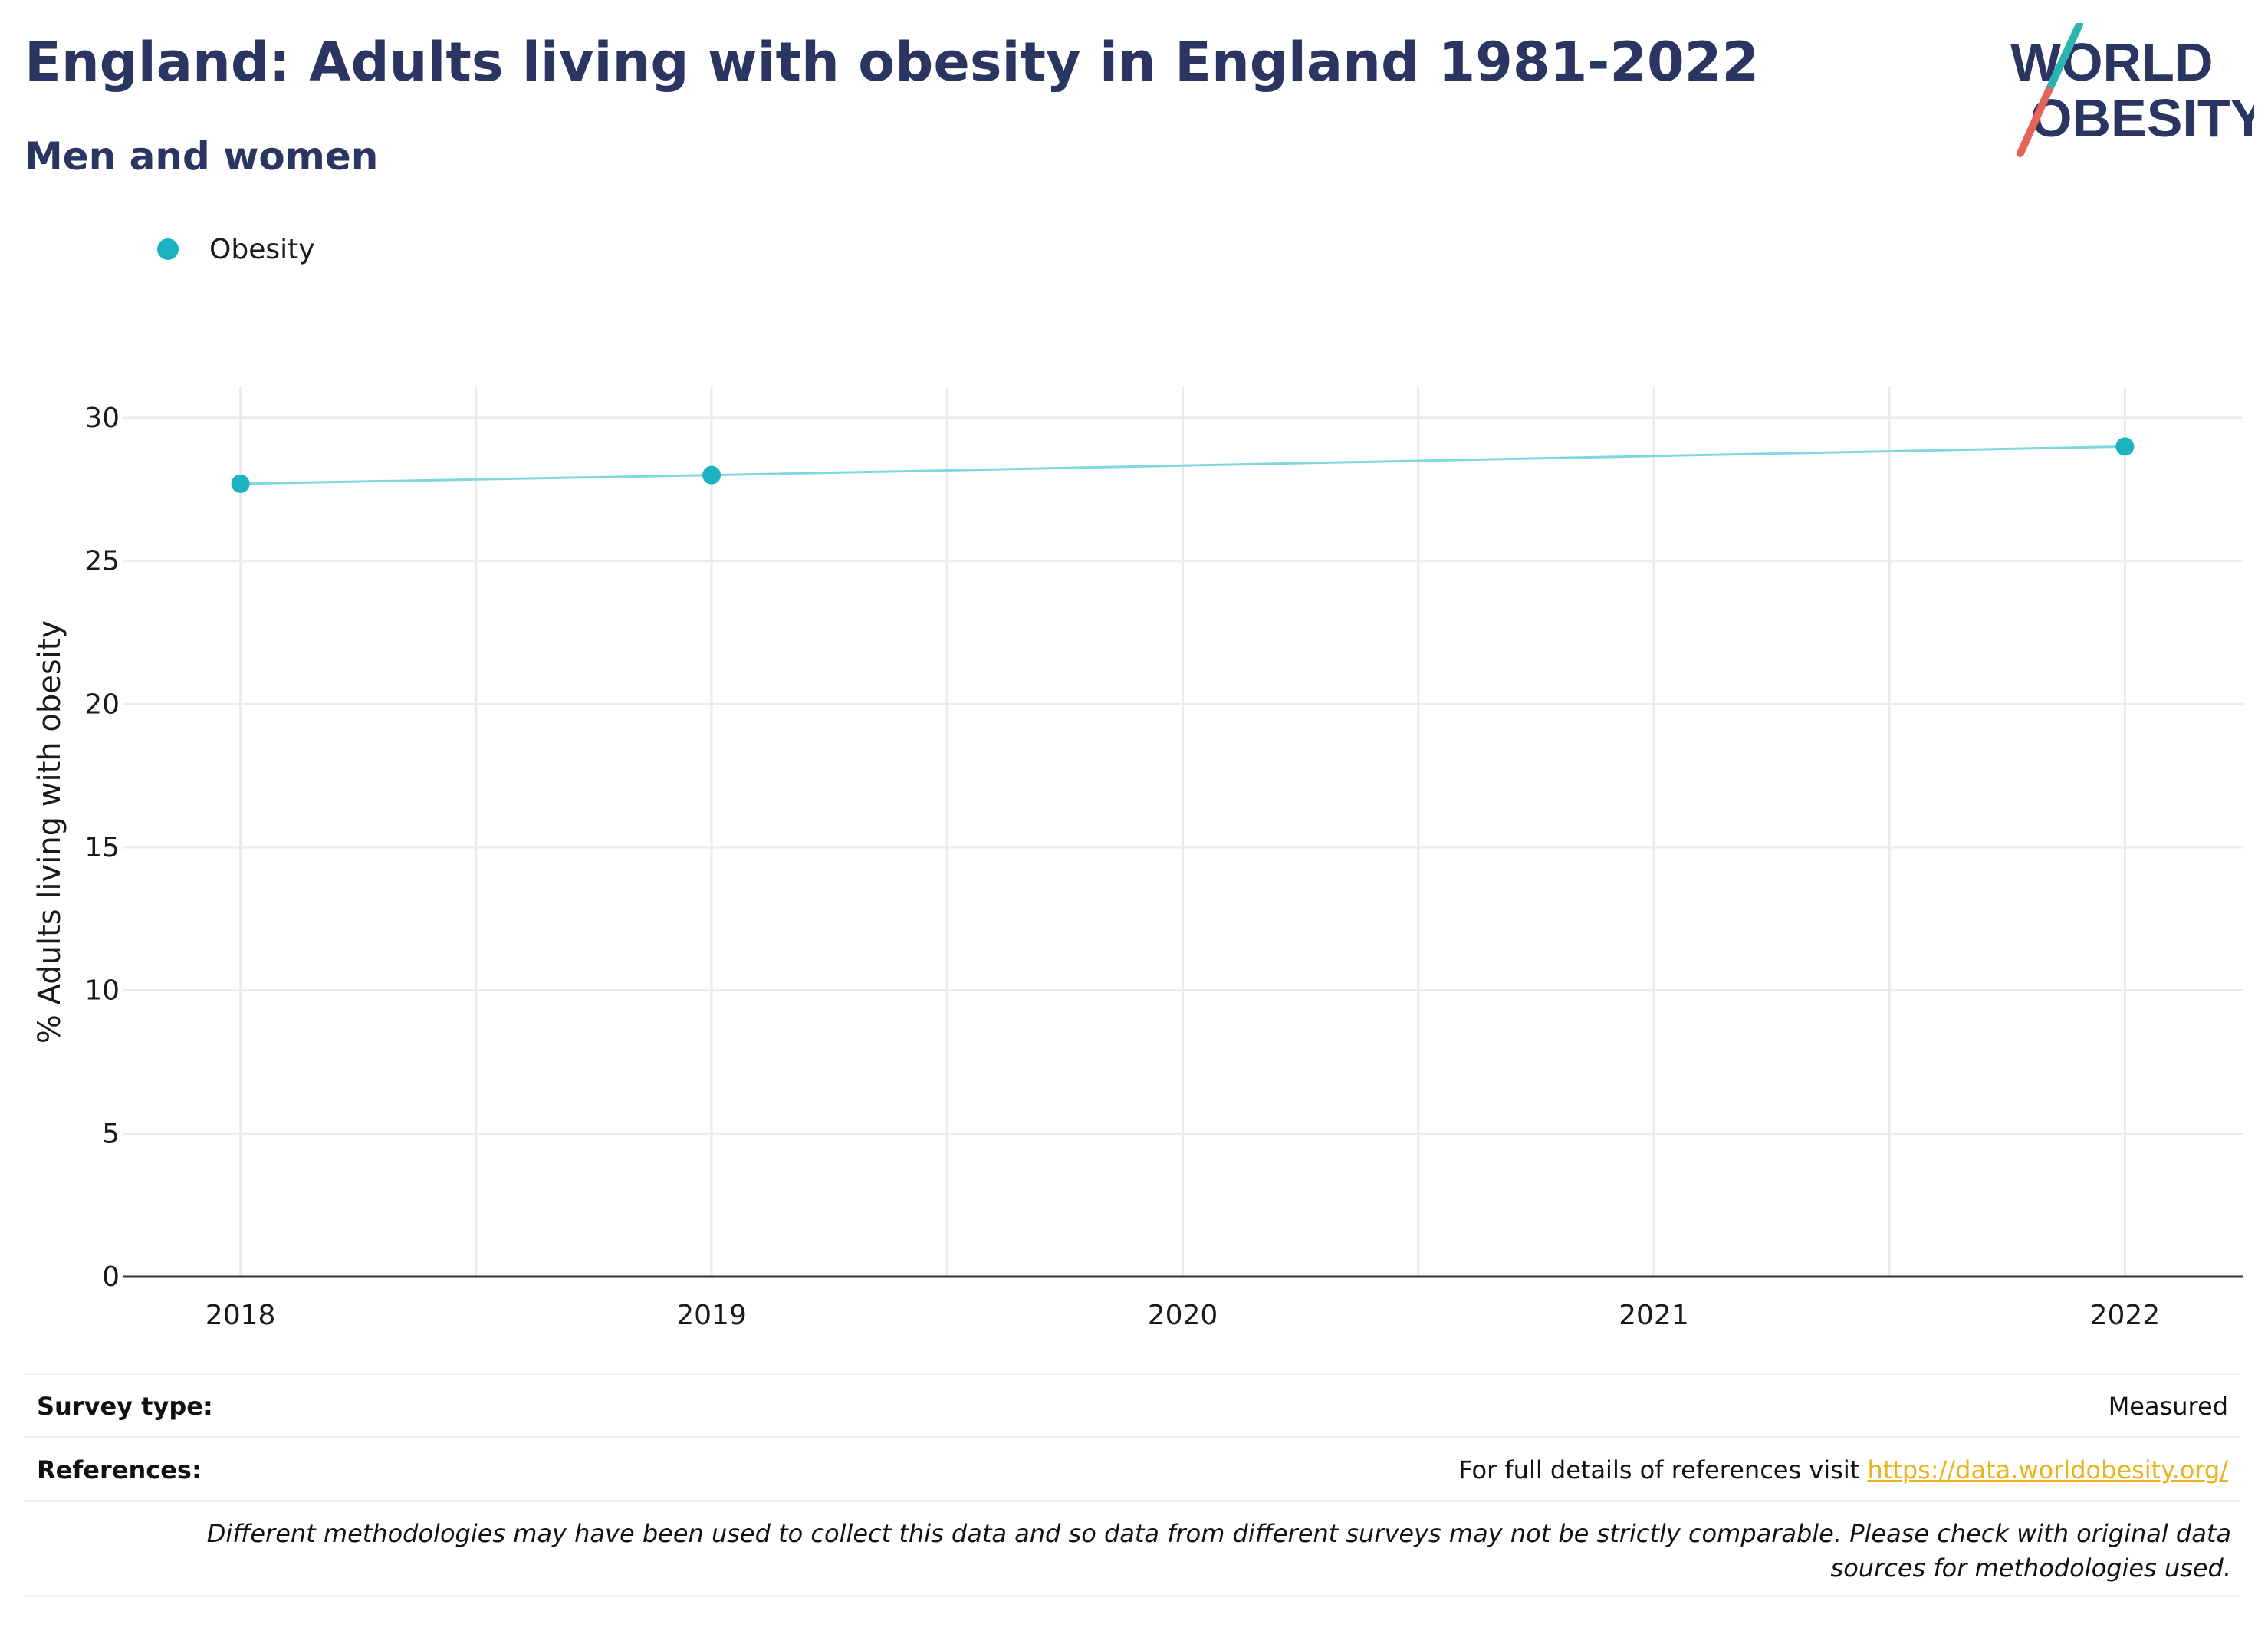 Image resolution: width=2268 pixels, height=1634 pixels. What do you see at coordinates (262, 249) in the screenshot?
I see `legend-label-obesity: Obesity` at bounding box center [262, 249].